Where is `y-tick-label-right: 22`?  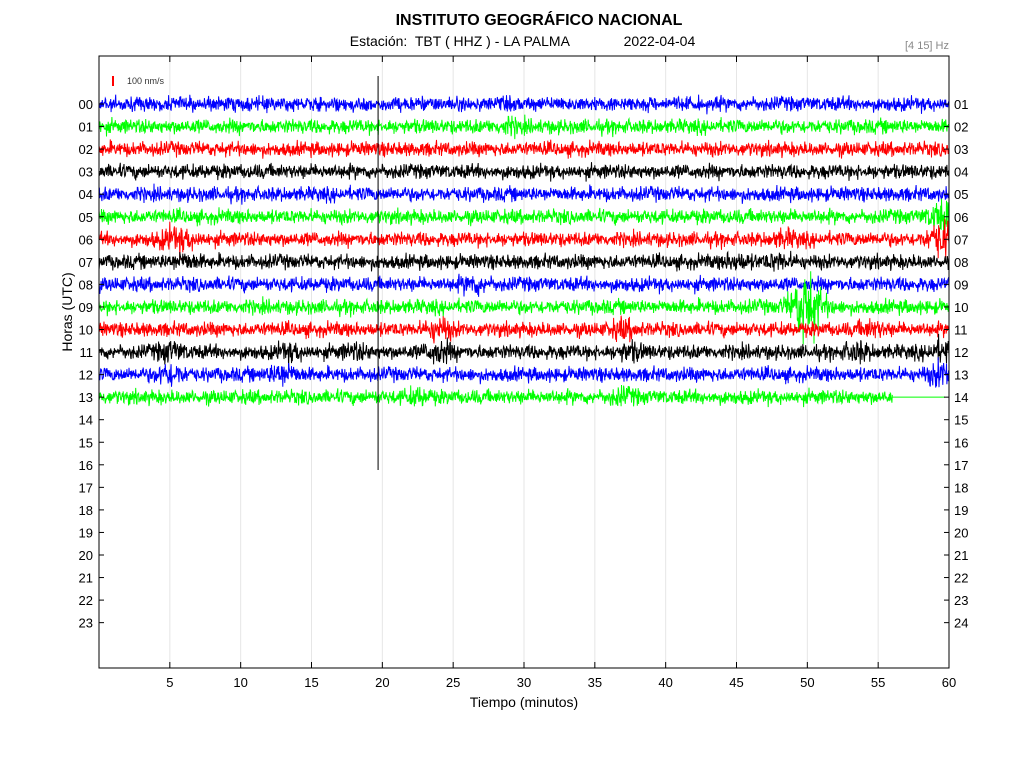 y-tick-label-right: 22 is located at coordinates (961, 578).